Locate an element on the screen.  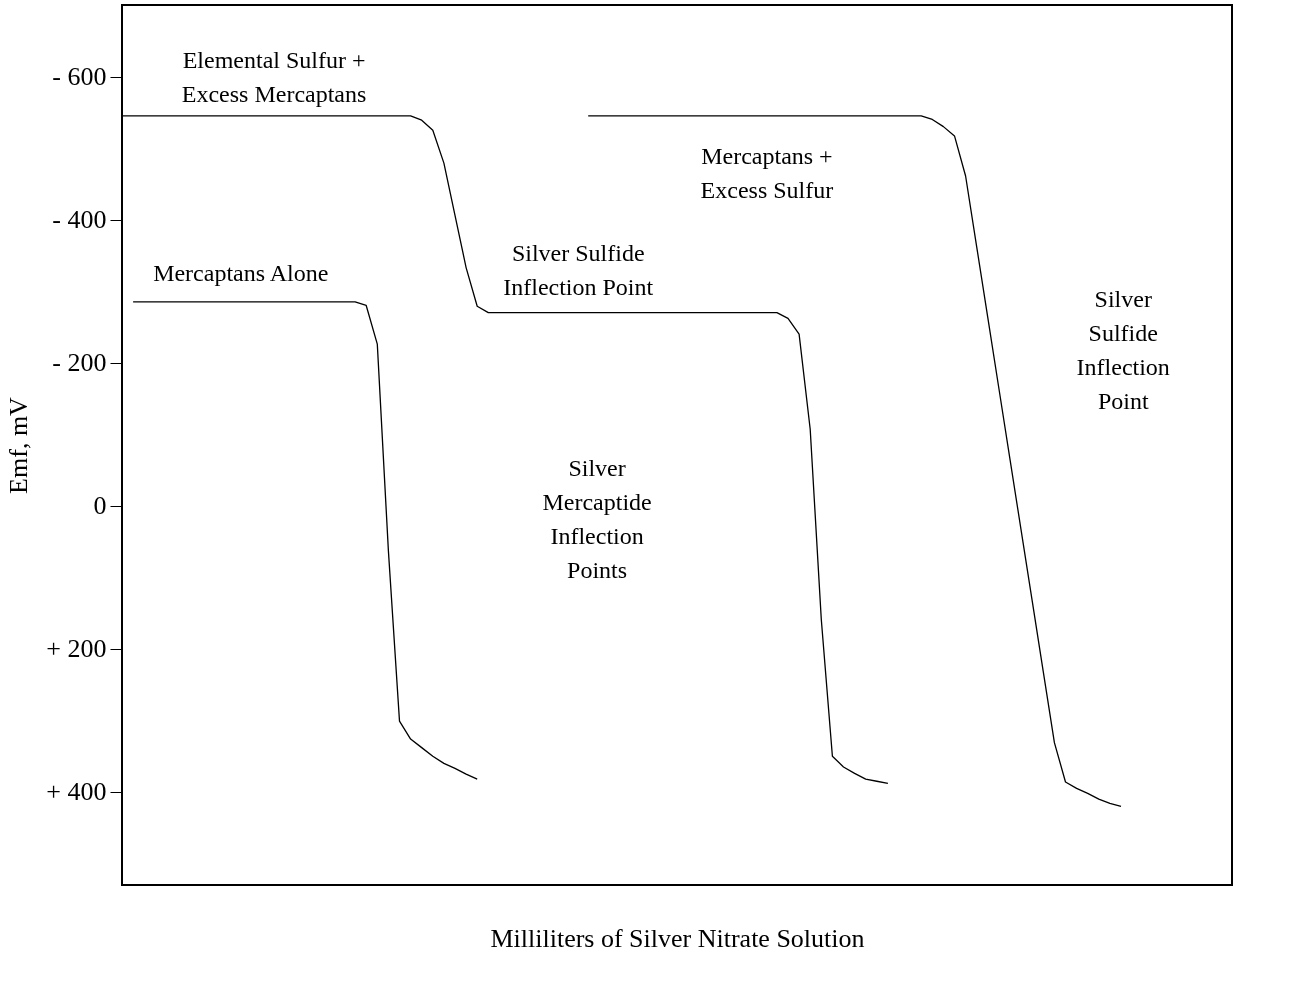
annotation: Mercaptans + Excess Sulfur is located at coordinates (767, 173).